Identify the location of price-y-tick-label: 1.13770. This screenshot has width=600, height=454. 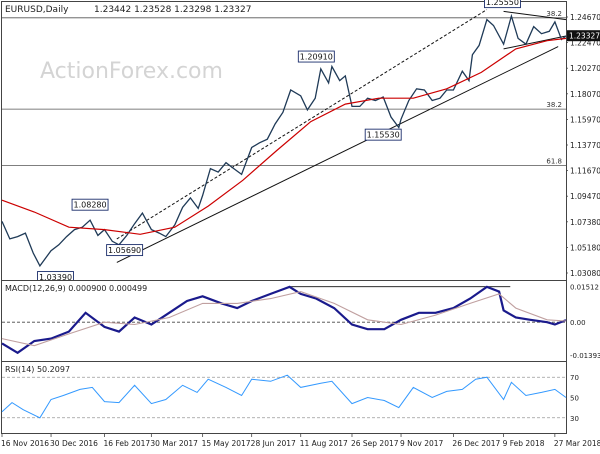
(585, 145).